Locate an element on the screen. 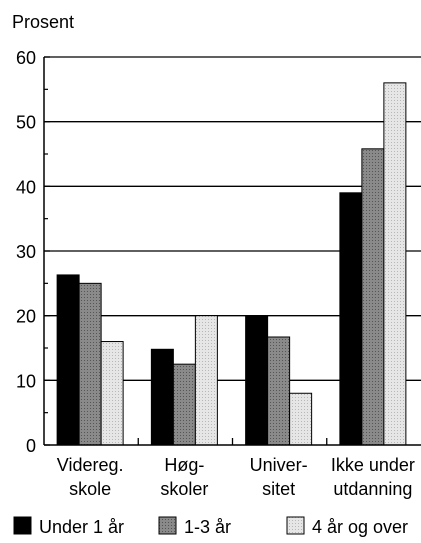  x-tick-label: skole is located at coordinates (90, 489).